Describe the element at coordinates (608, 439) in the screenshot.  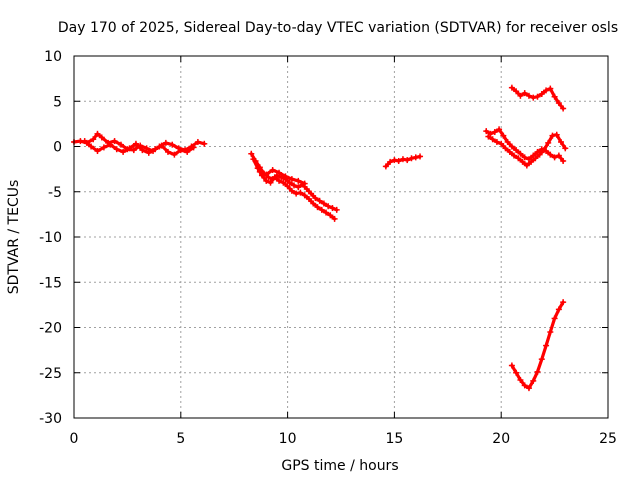
I see `x-tick-label: 25` at that location.